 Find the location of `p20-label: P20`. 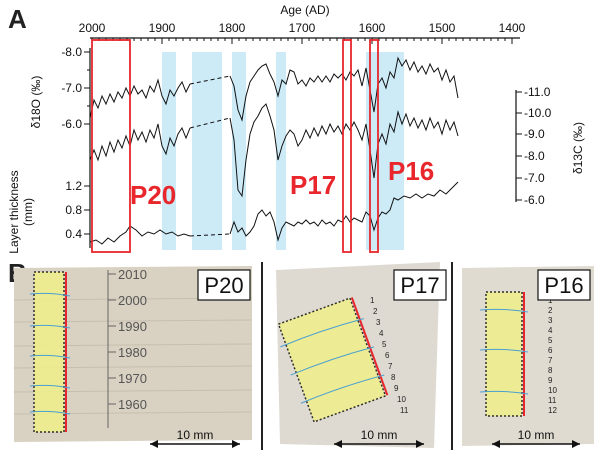

p20-label: P20 is located at coordinates (153, 195).